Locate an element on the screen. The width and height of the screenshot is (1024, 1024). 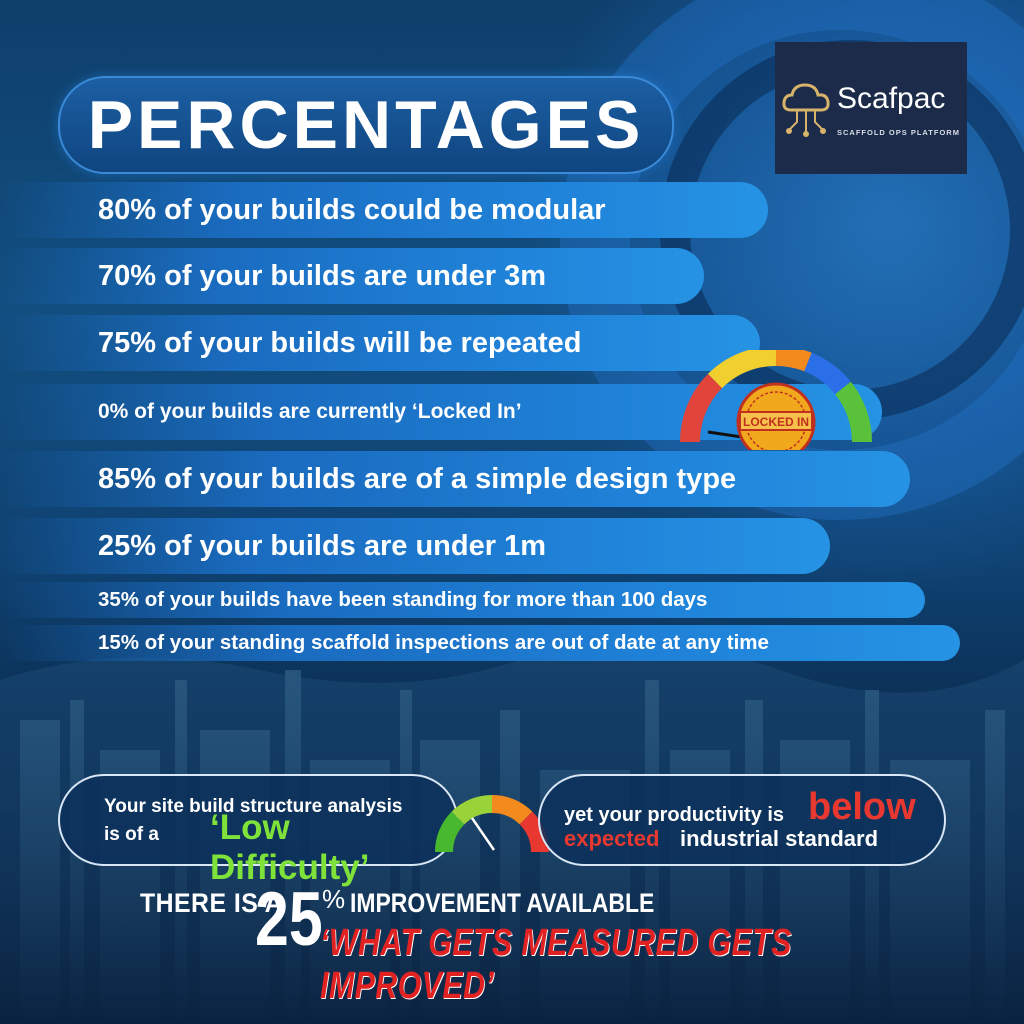
locked-in-stamp is located at coordinates (776, 416).